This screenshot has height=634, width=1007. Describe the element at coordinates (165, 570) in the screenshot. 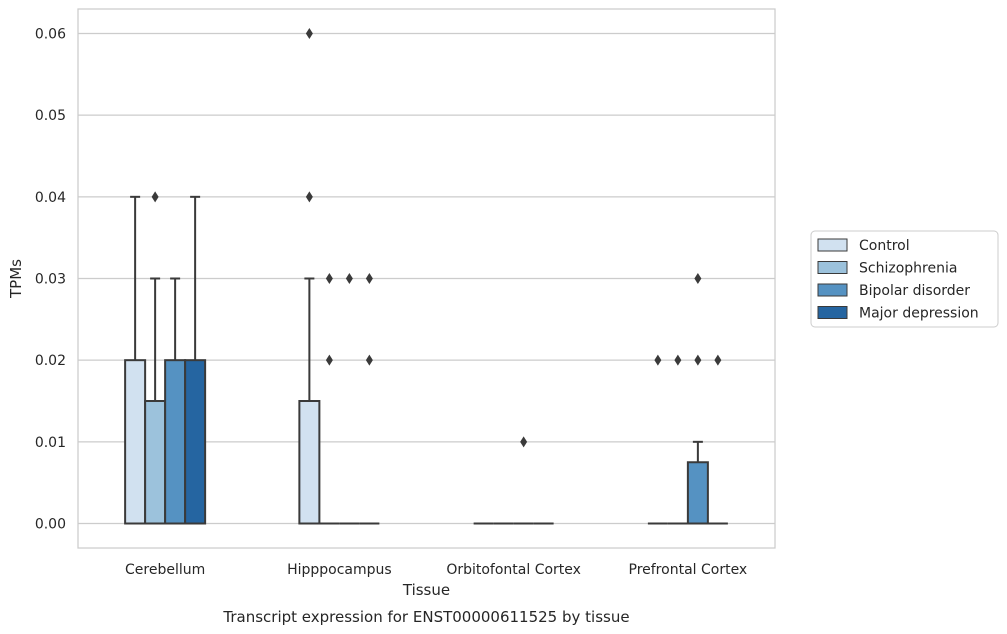

I see `x-tick-label: Cerebellum` at that location.